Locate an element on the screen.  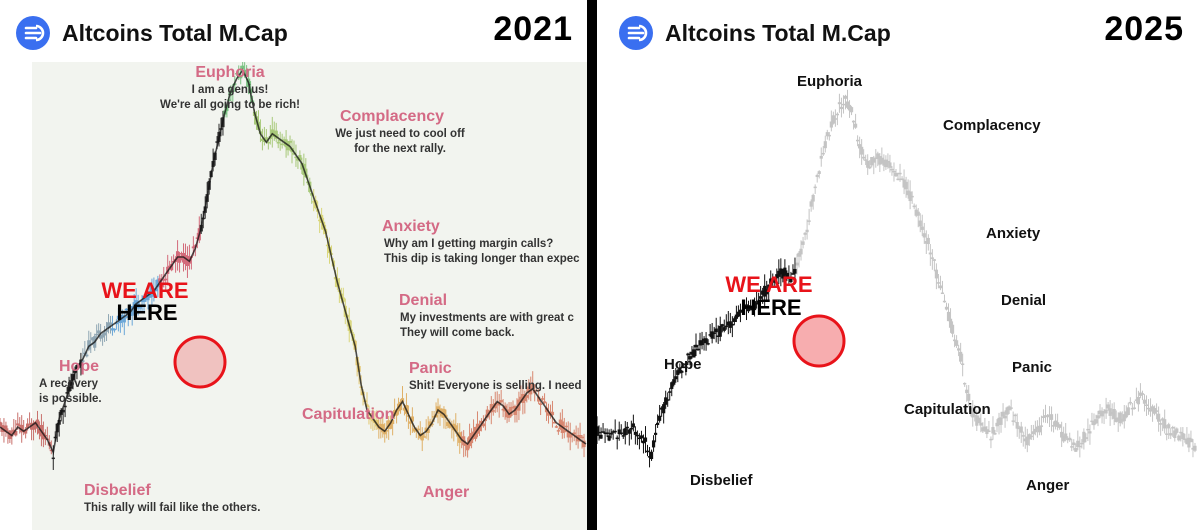
current-position-marker is located at coordinates (819, 341).